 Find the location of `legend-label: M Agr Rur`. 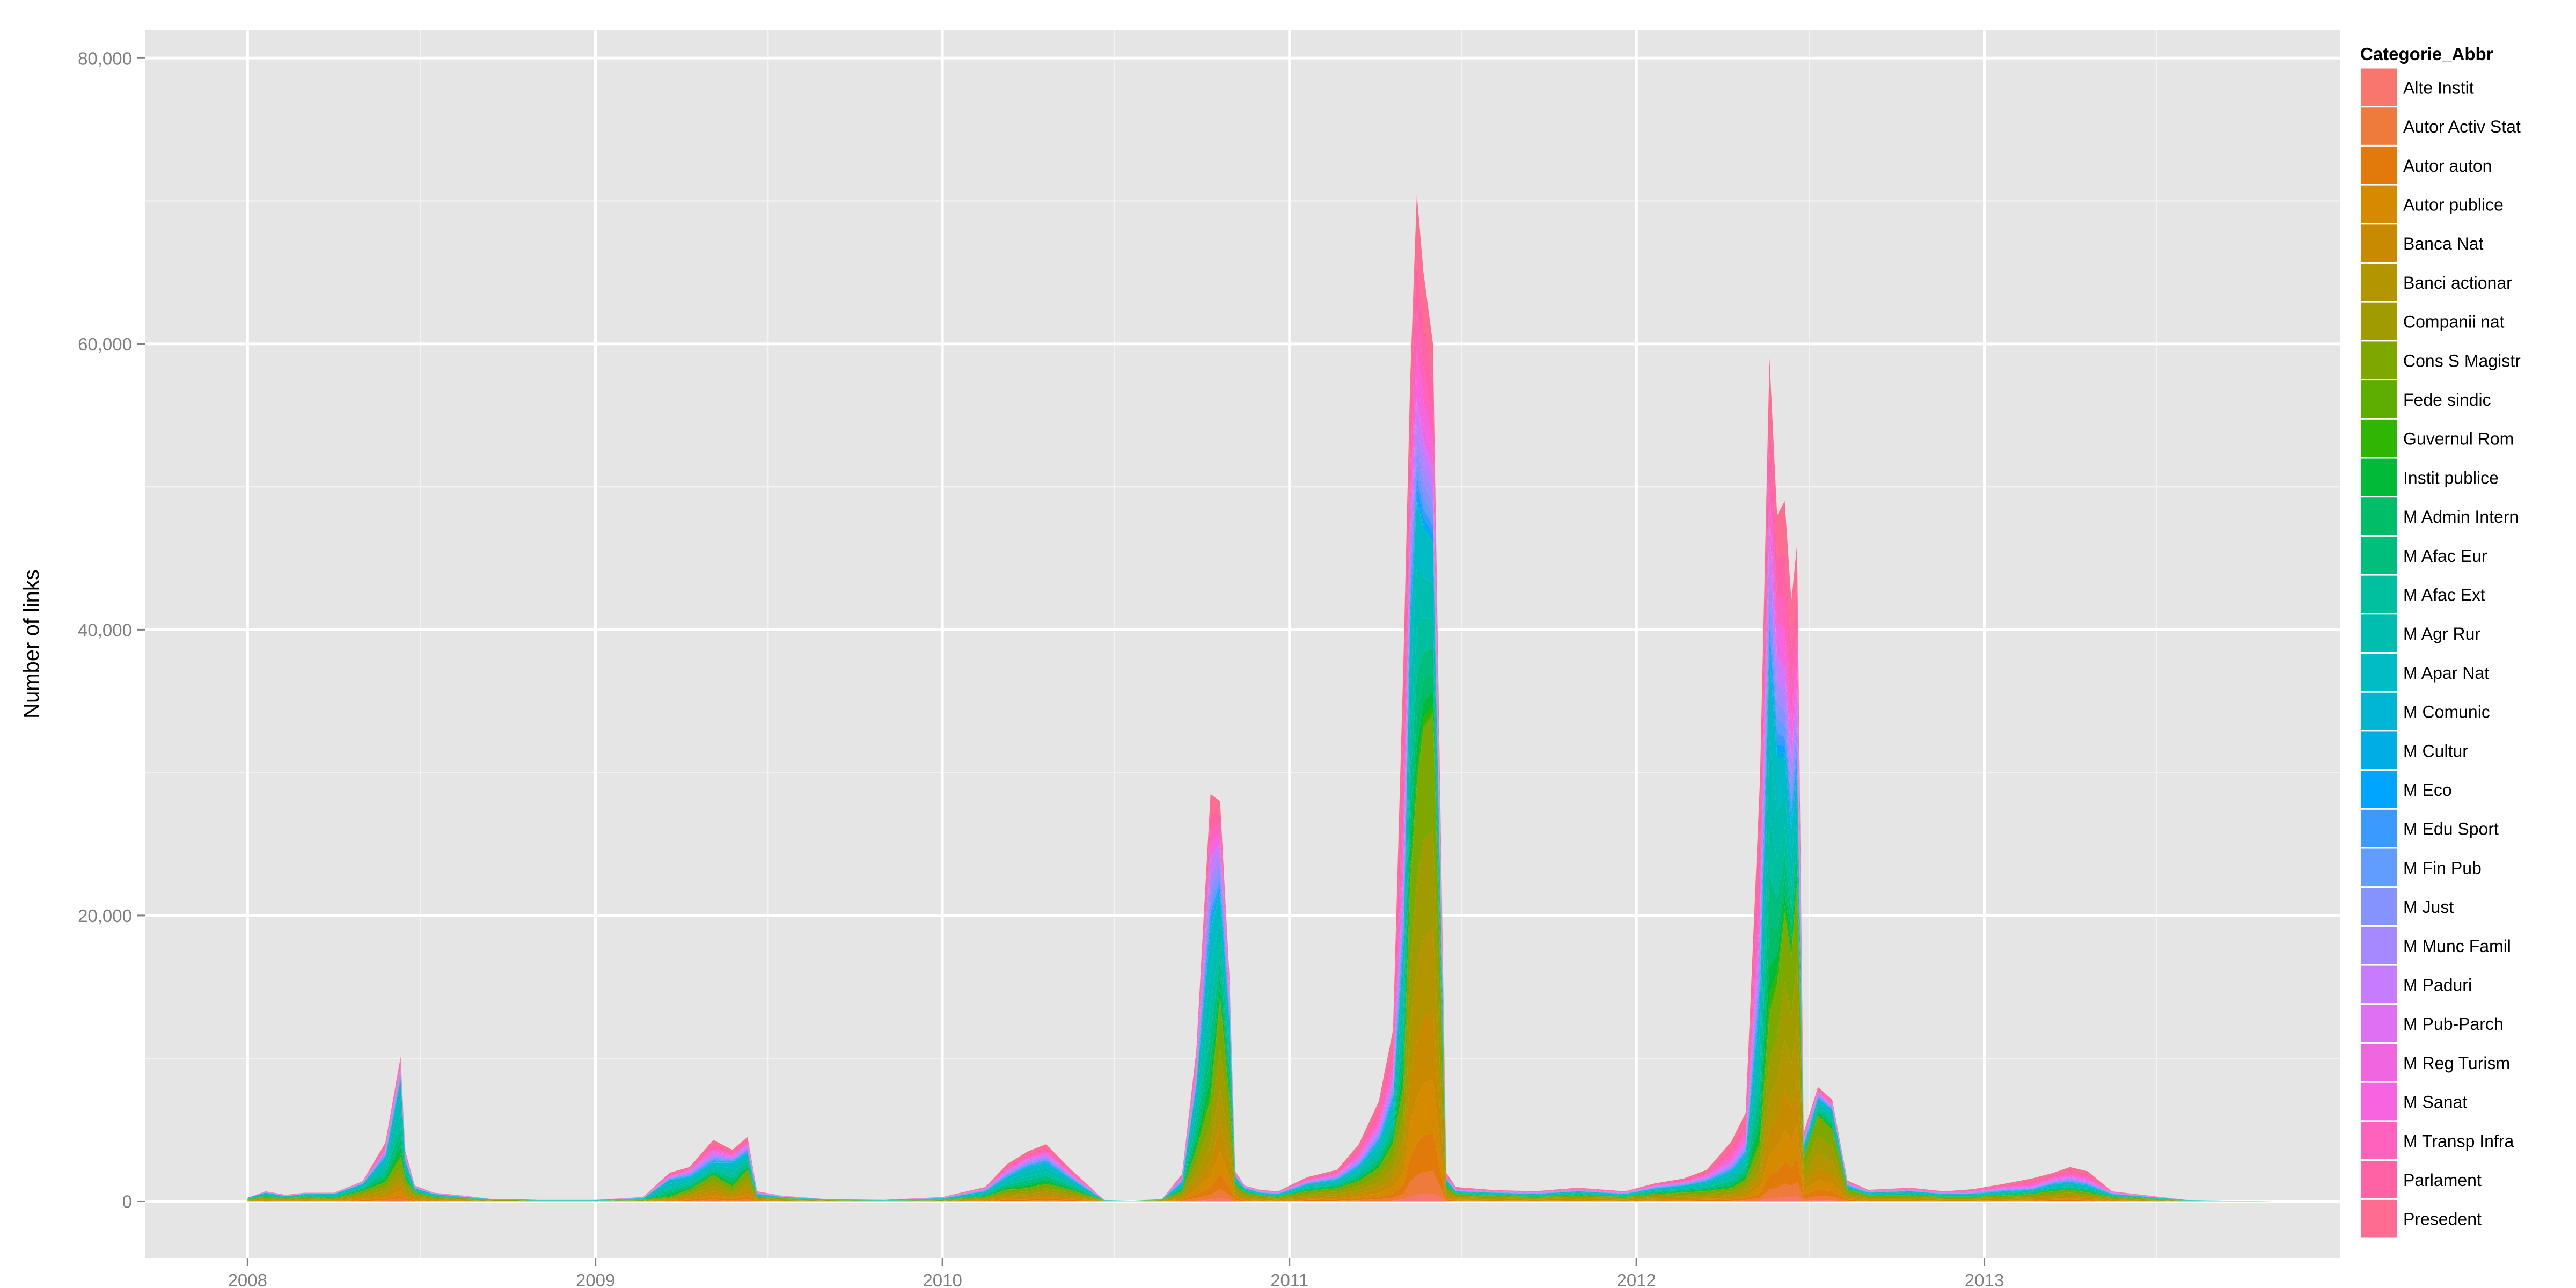

legend-label: M Agr Rur is located at coordinates (2441, 633).